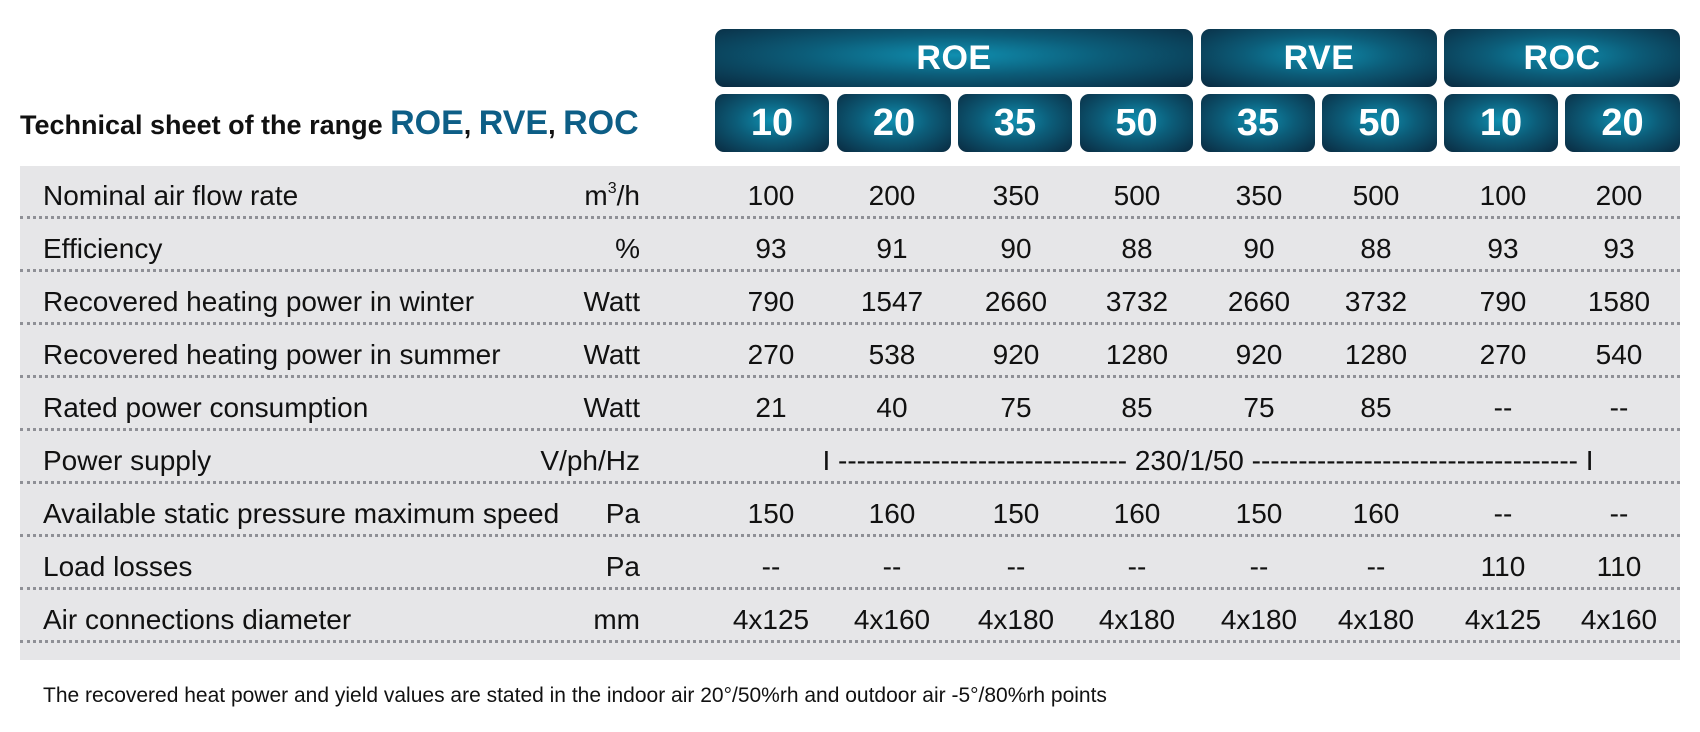 This screenshot has width=1700, height=732. I want to click on model-header-roe-50: 50, so click(1136, 123).